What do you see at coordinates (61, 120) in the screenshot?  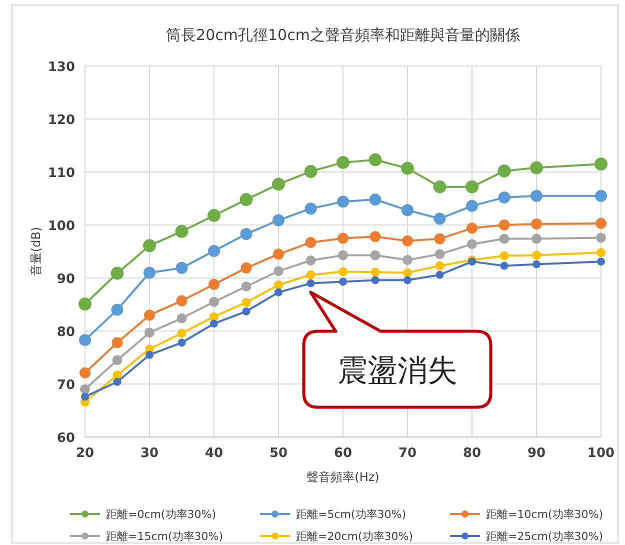 I see `y-tick-label: 120` at bounding box center [61, 120].